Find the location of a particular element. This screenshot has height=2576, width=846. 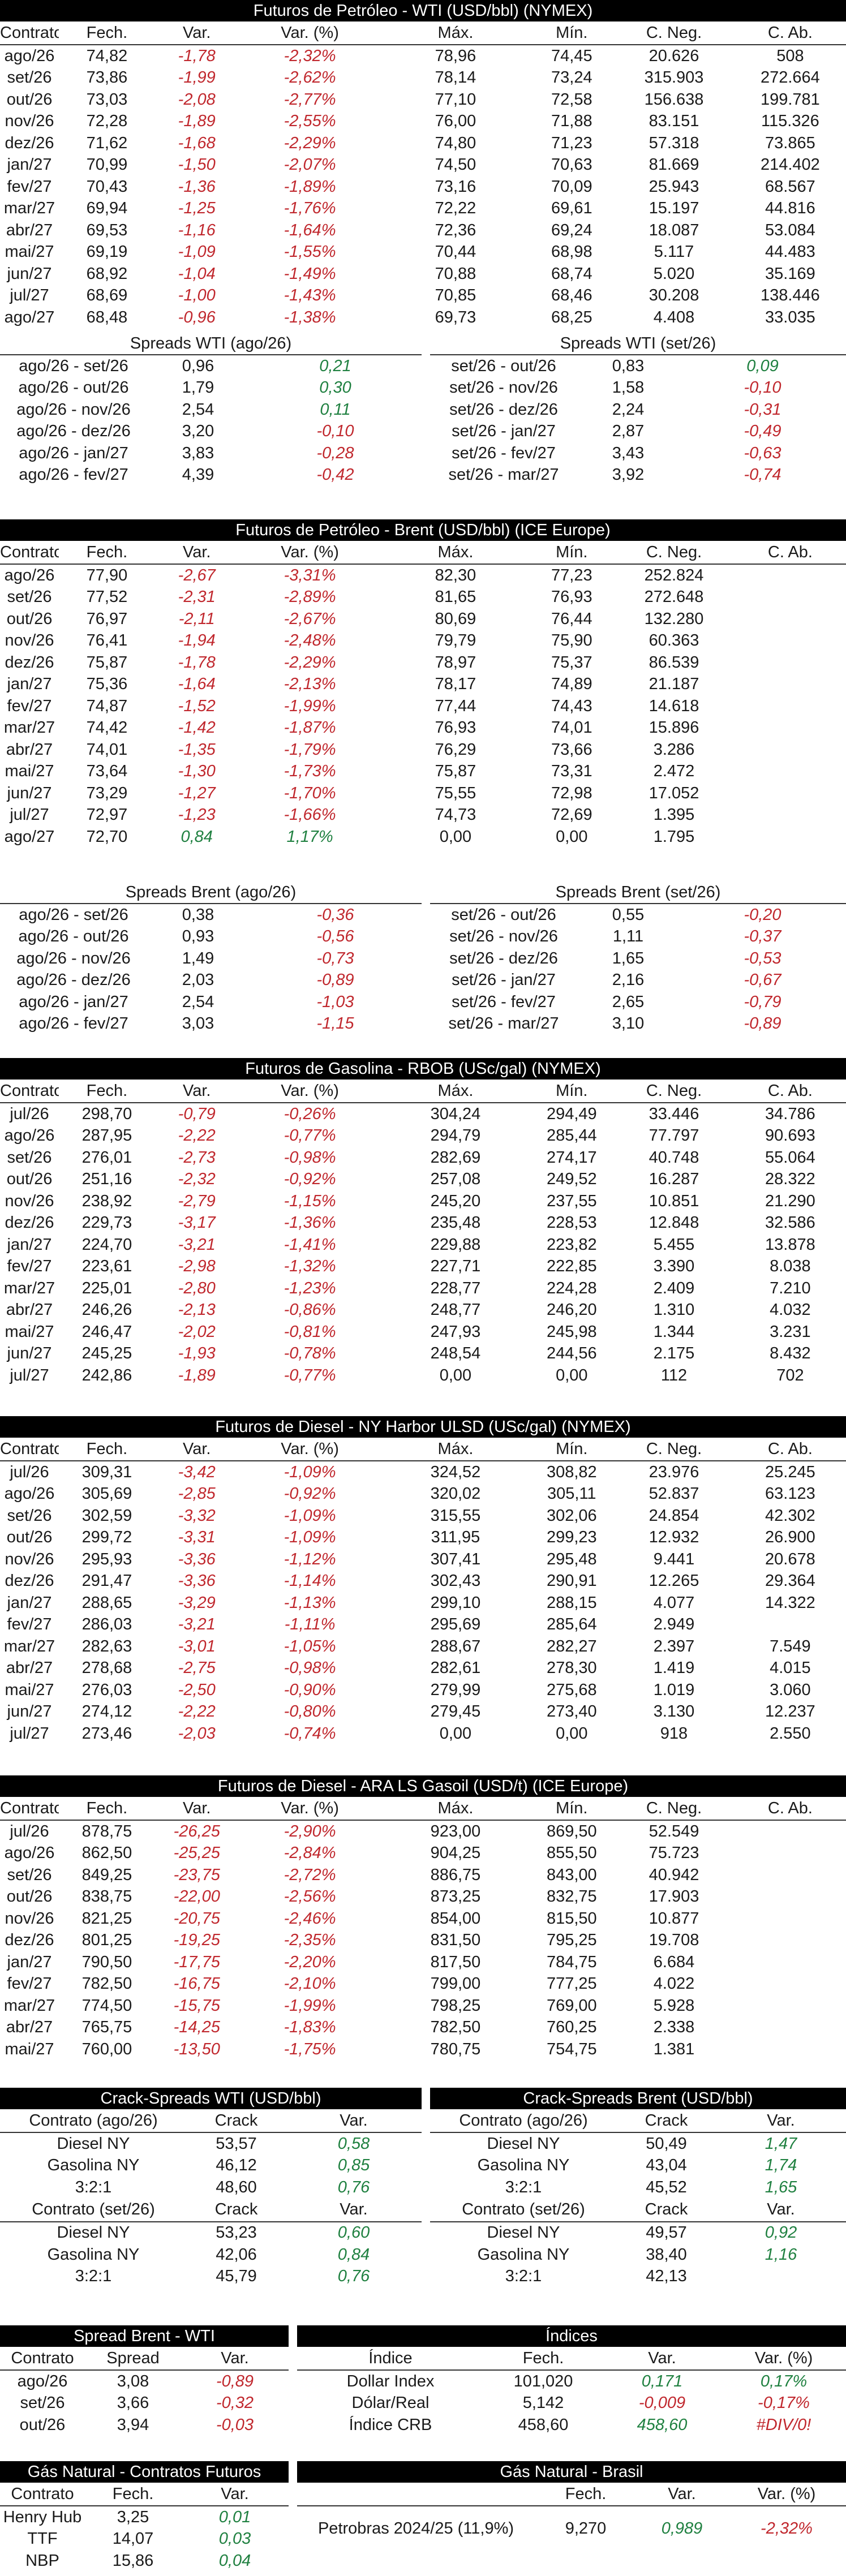

cell-value: 1.795 is located at coordinates (674, 837).